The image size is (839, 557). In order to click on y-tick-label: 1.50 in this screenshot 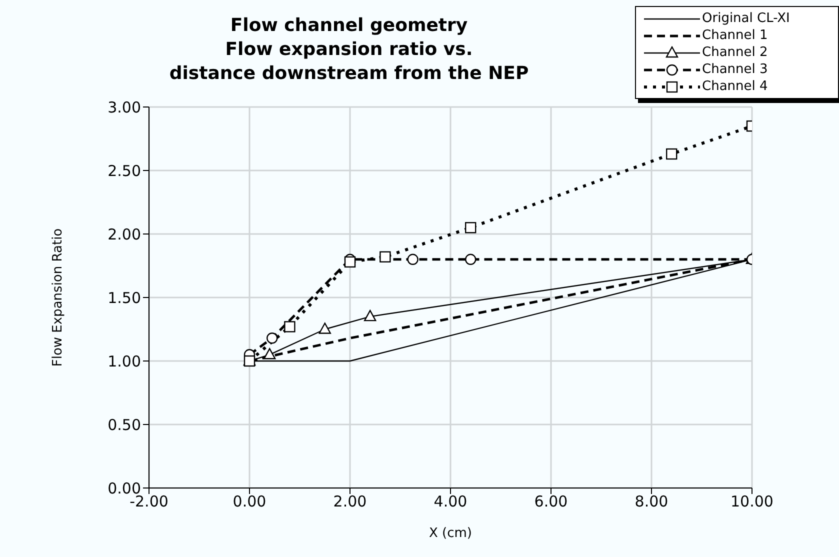, I will do `click(124, 297)`.